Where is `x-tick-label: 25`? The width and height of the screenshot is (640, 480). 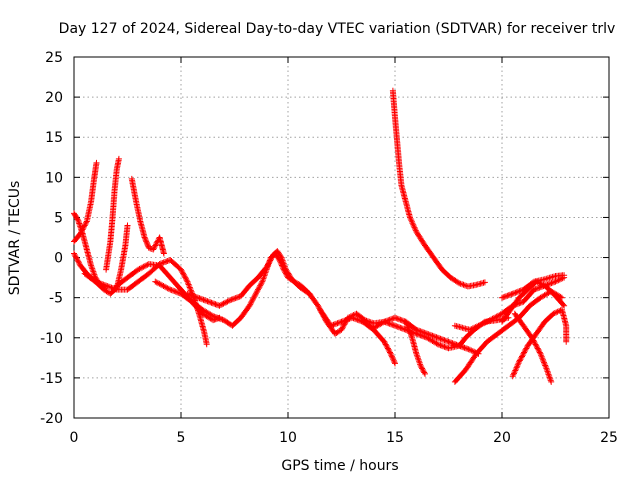 x-tick-label: 25 is located at coordinates (609, 438).